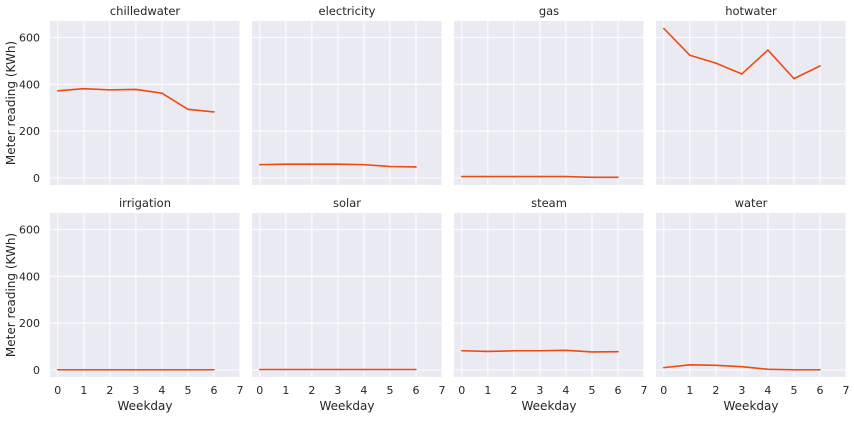 Image resolution: width=854 pixels, height=422 pixels. Describe the element at coordinates (347, 203) in the screenshot. I see `panel-title: solar` at that location.